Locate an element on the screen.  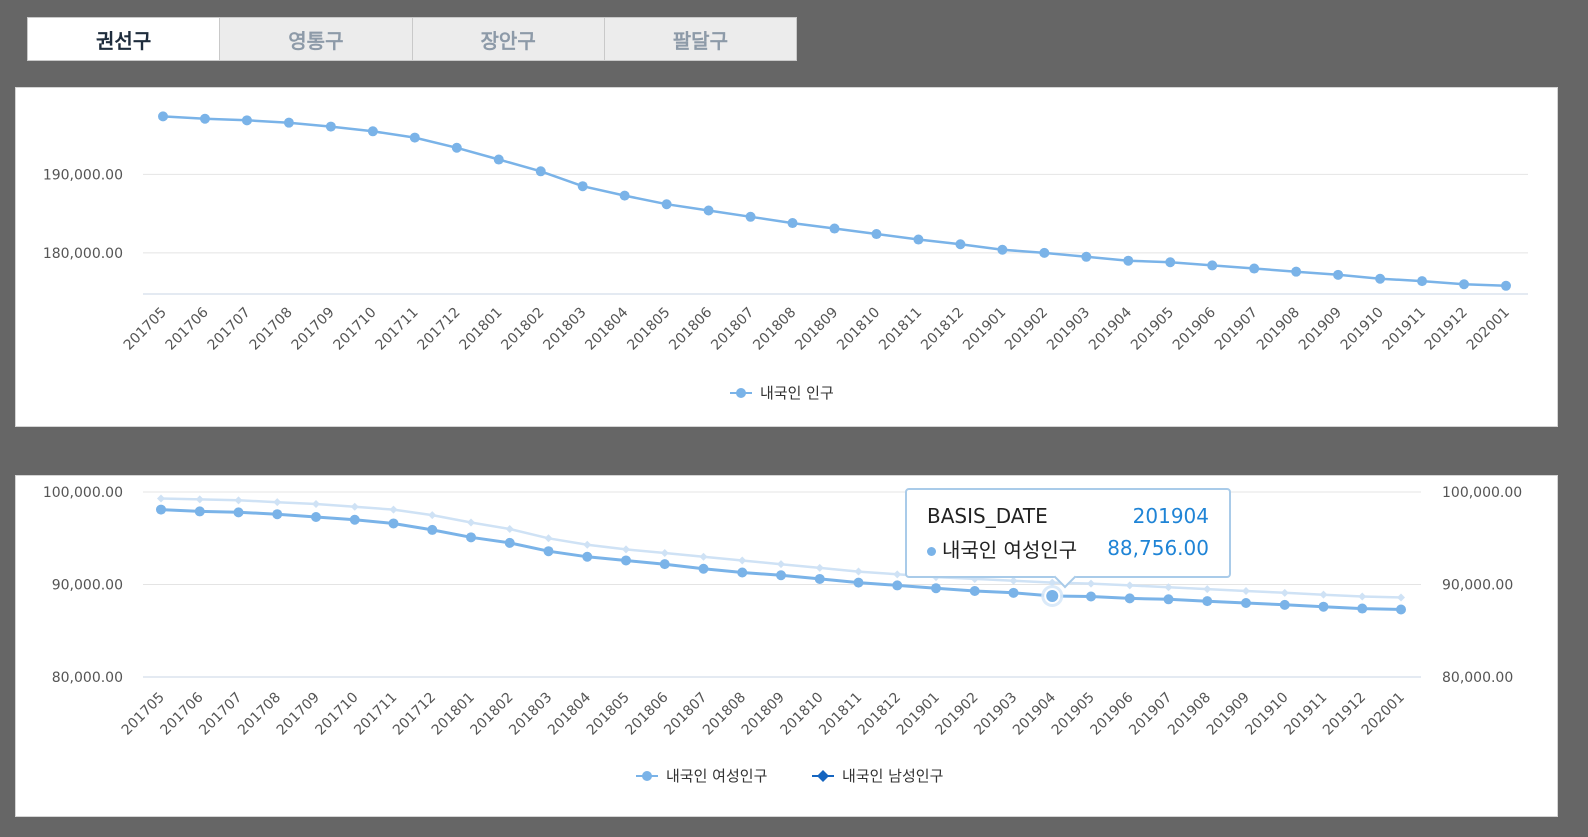
legend-label: 내국인 여성인구 is located at coordinates (716, 776).